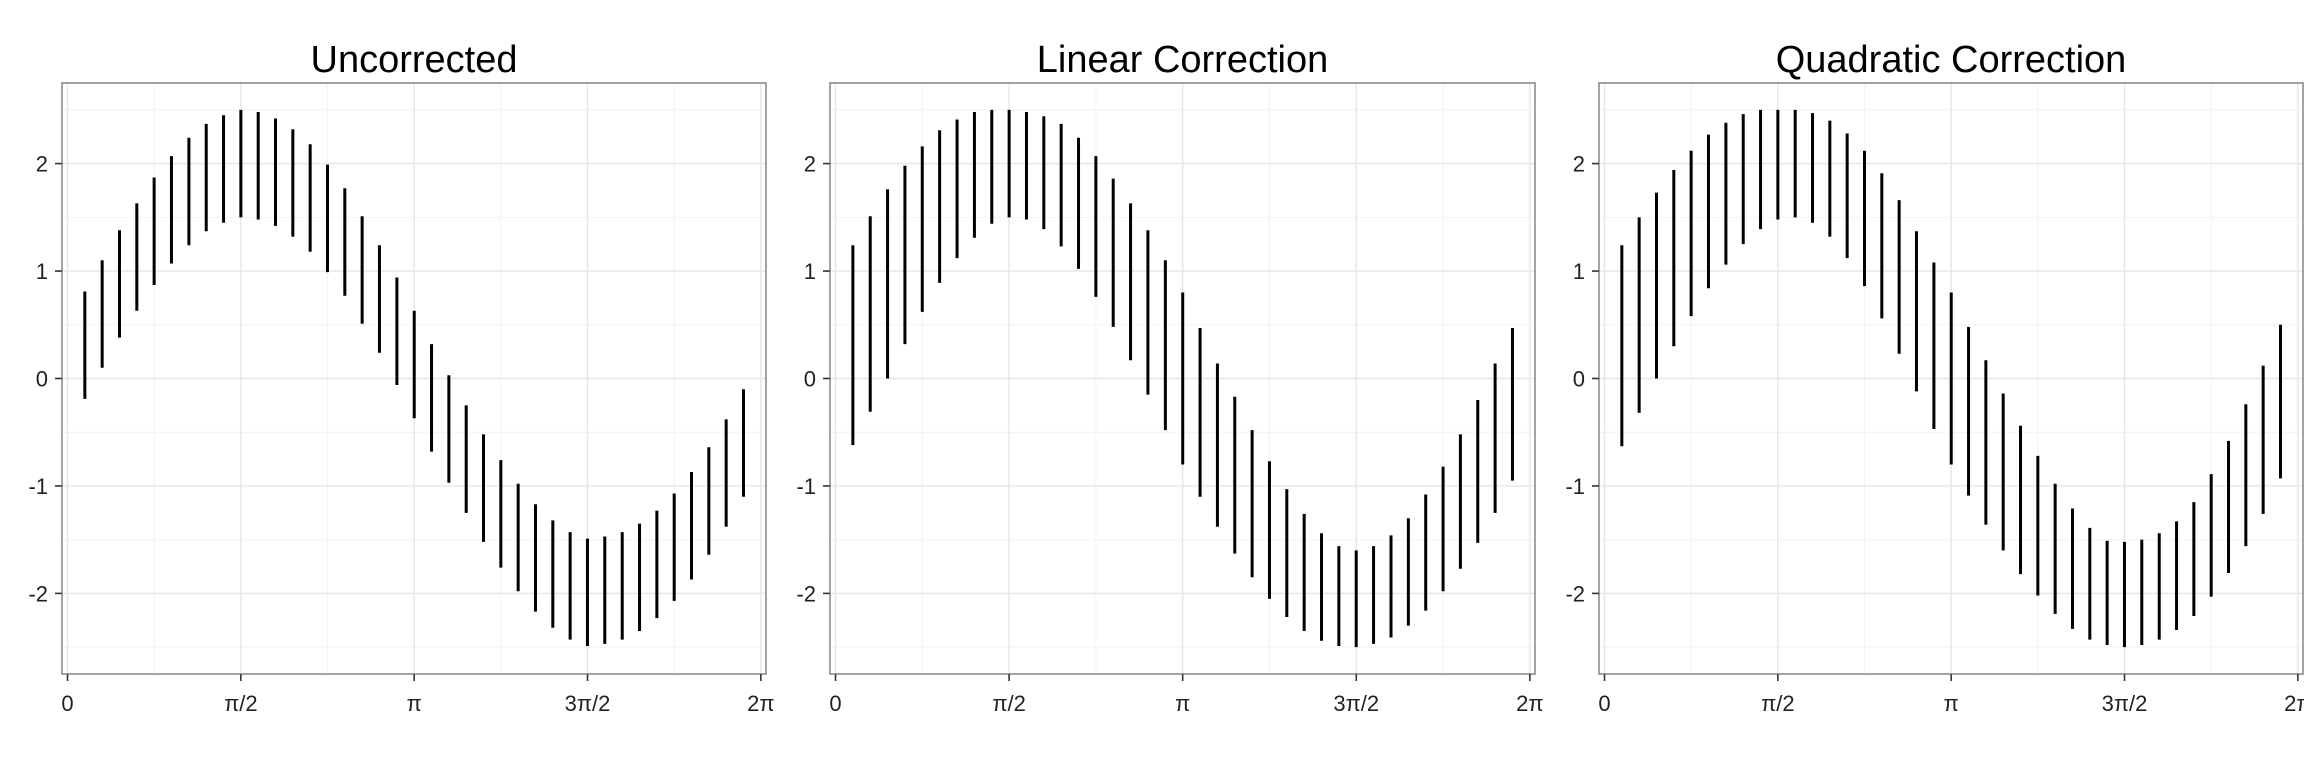 The width and height of the screenshot is (2304, 768). I want to click on panel-title: Linear Correction, so click(1182, 60).